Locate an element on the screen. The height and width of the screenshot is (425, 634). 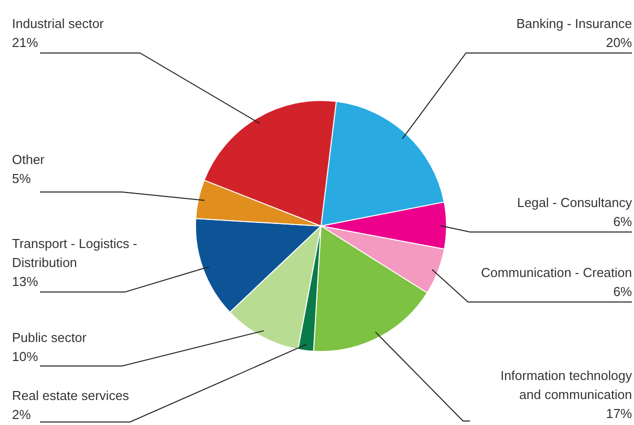
slice-label: Legal - Consultancy is located at coordinates (574, 202).